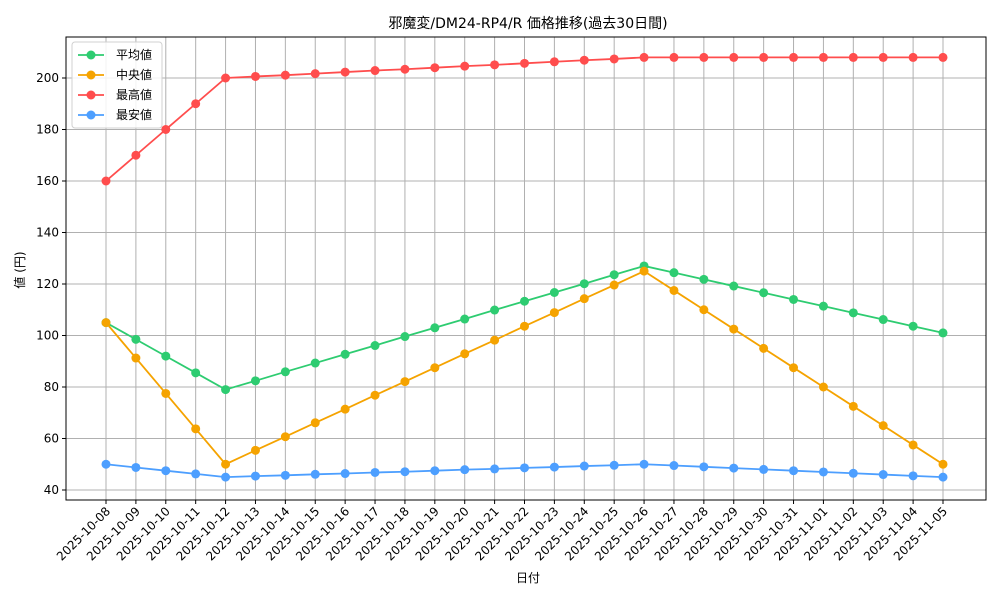 The image size is (1000, 600). I want to click on legend-label: 最高値, so click(134, 94).